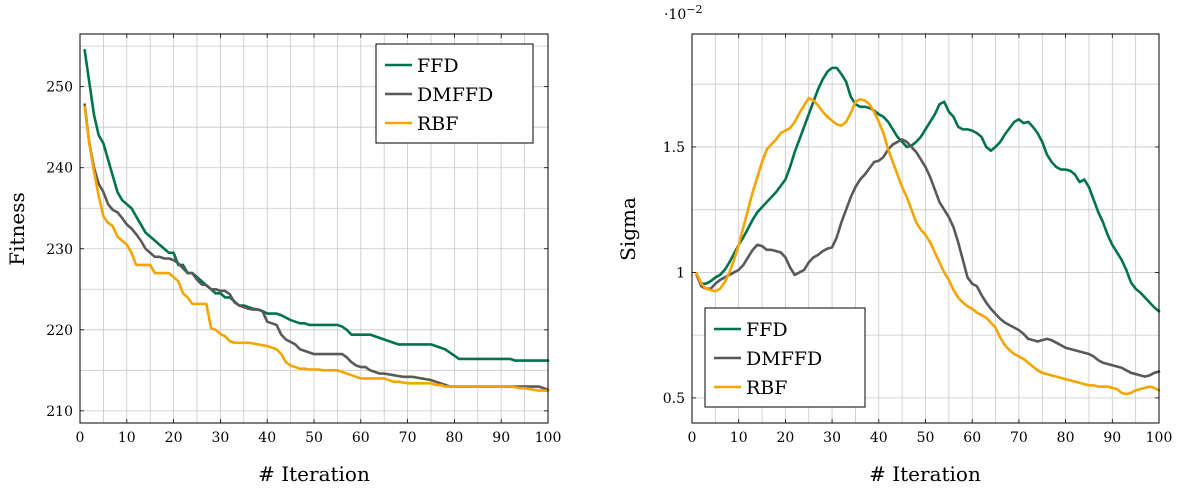 This screenshot has height=491, width=1180. Describe the element at coordinates (59, 250) in the screenshot. I see `fitness-y-tick-label: 230` at that location.